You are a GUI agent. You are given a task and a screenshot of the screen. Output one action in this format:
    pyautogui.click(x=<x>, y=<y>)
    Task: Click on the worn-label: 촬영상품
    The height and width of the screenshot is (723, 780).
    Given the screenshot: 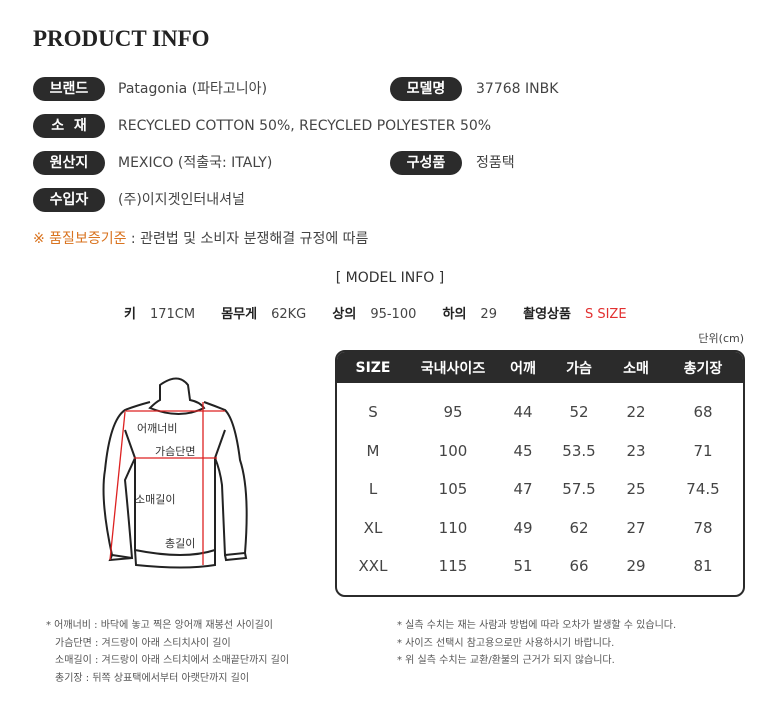 What is the action you would take?
    pyautogui.click(x=547, y=314)
    